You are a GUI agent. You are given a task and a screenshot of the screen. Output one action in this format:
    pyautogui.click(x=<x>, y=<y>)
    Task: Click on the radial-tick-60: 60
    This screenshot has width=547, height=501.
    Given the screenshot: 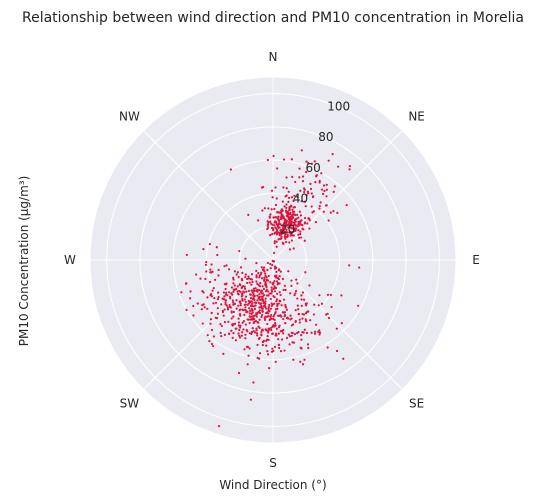 What is the action you would take?
    pyautogui.click(x=313, y=168)
    